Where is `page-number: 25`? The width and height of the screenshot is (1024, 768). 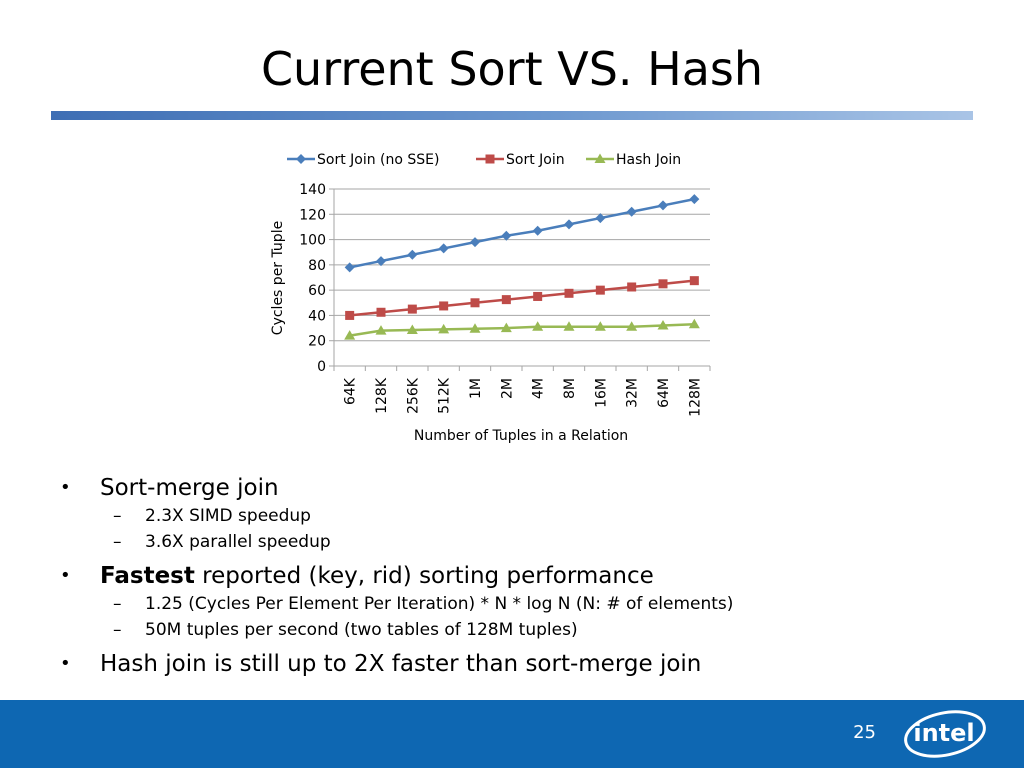 page-number: 25 is located at coordinates (864, 732).